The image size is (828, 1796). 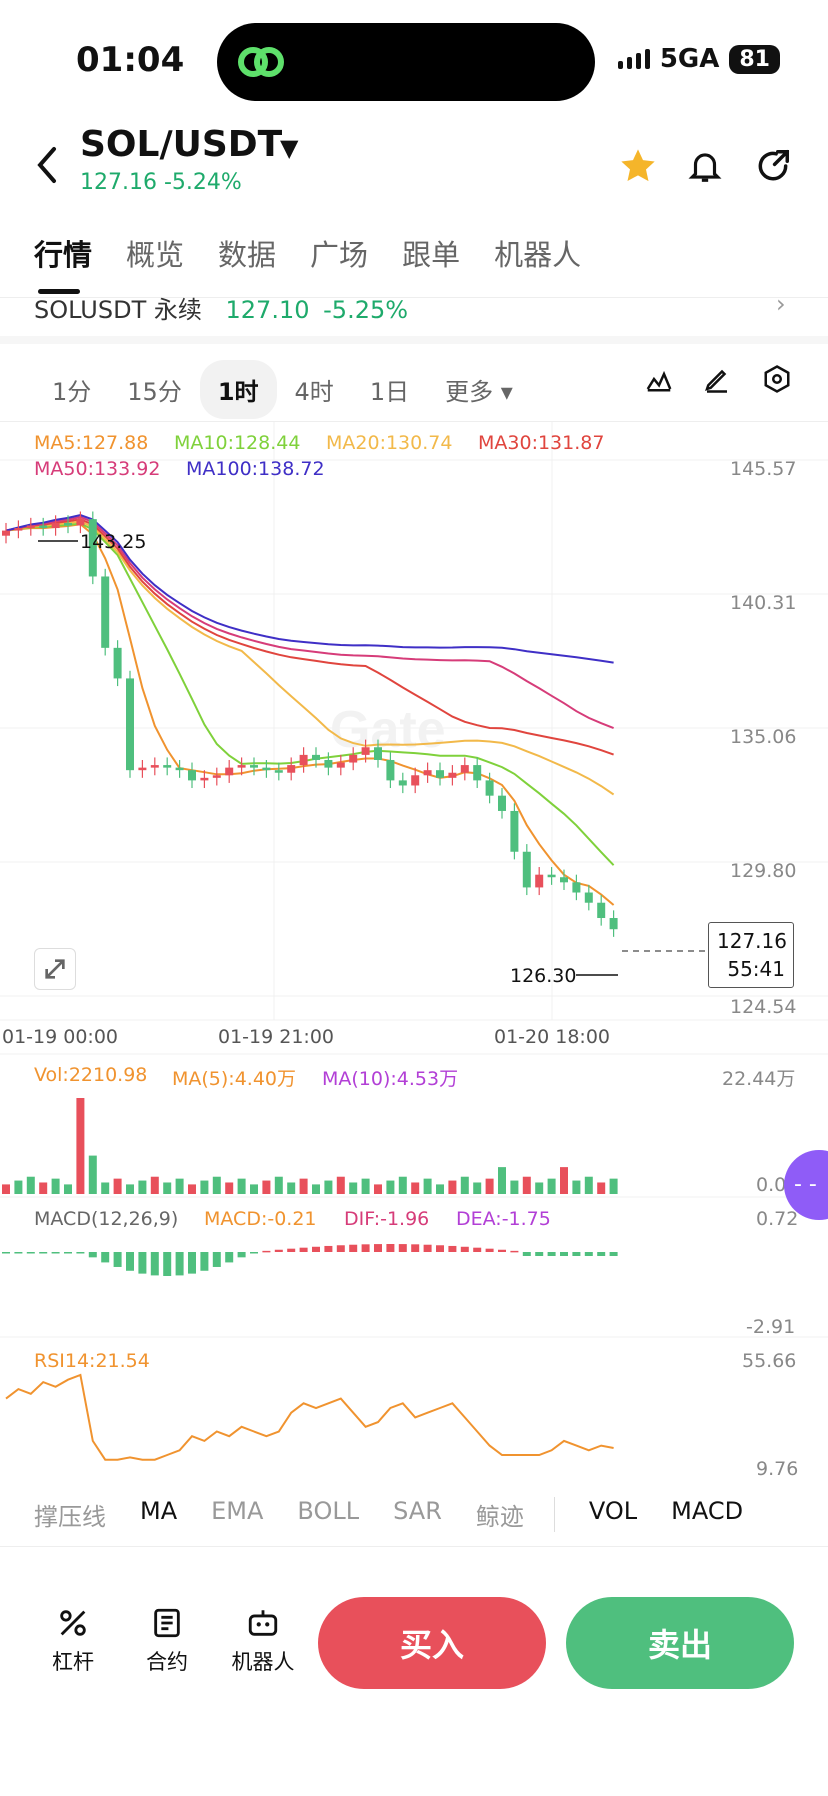 What do you see at coordinates (777, 379) in the screenshot?
I see `settings-hex-icon` at bounding box center [777, 379].